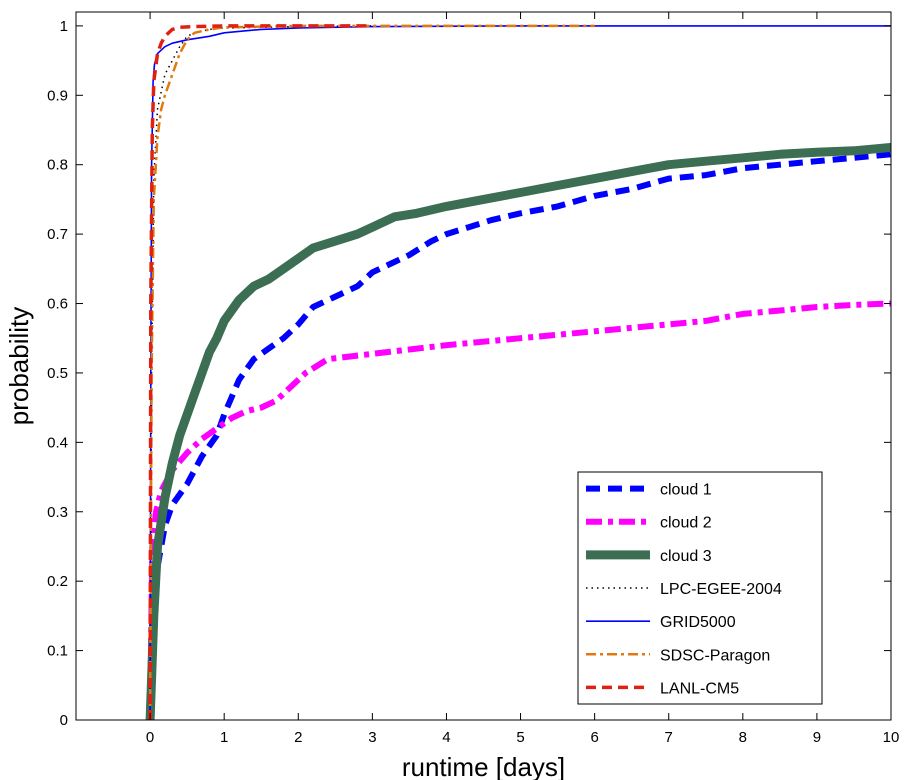  What do you see at coordinates (686, 523) in the screenshot?
I see `legend-label-2: cloud 2` at bounding box center [686, 523].